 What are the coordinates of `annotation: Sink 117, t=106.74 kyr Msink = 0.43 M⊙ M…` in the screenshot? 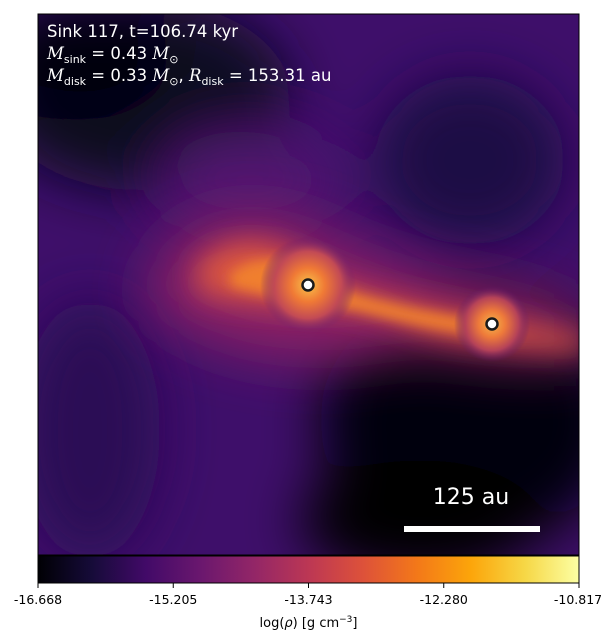 It's located at (188, 55).